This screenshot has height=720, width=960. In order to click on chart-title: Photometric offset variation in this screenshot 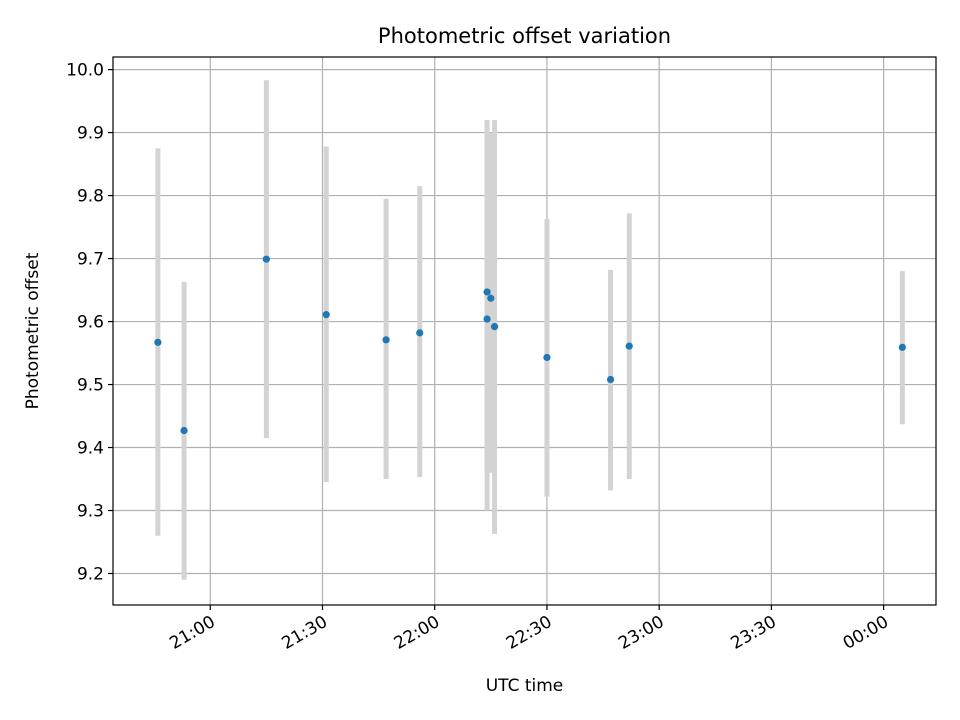, I will do `click(524, 36)`.